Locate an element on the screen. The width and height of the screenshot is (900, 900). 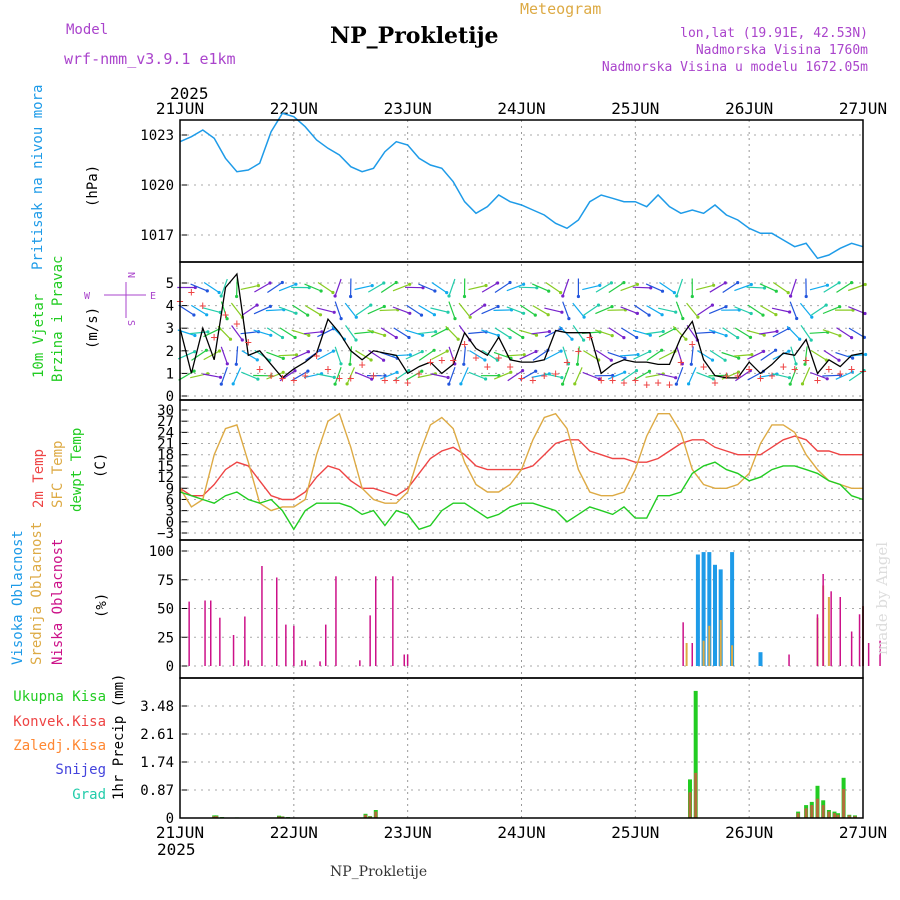
cloud-ytick-label: 0 is located at coordinates (170, 667).